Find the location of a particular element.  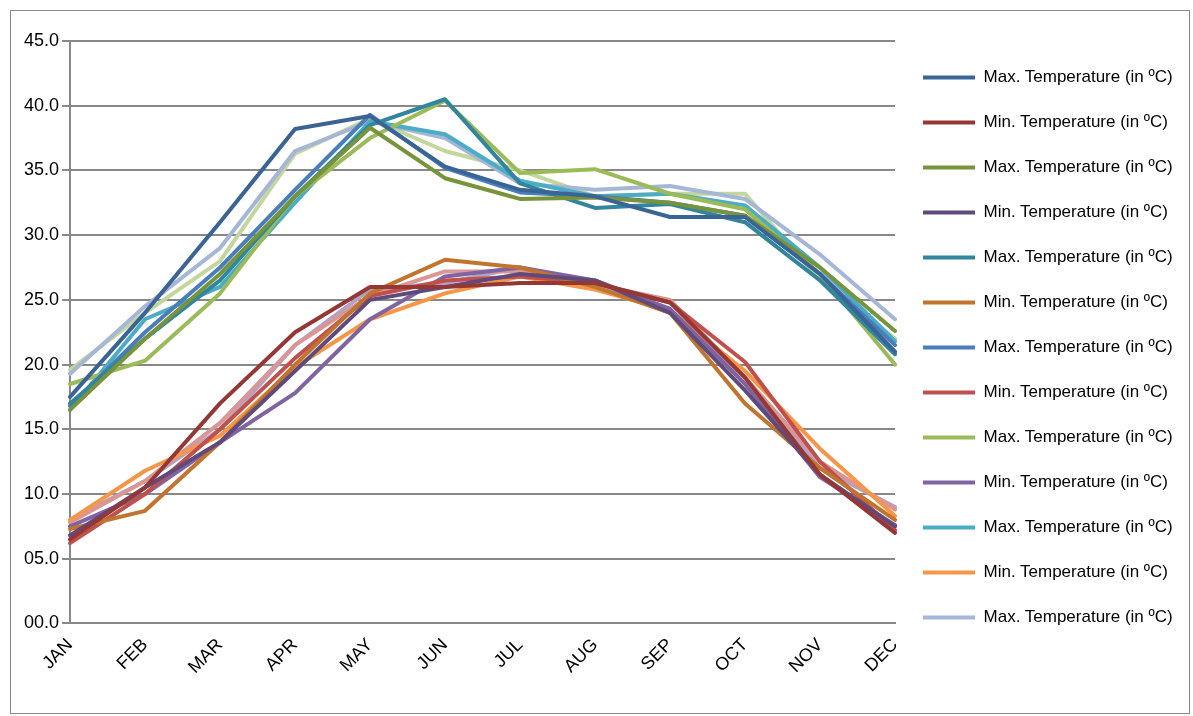

y-tick-label: 30.0 is located at coordinates (41, 234).